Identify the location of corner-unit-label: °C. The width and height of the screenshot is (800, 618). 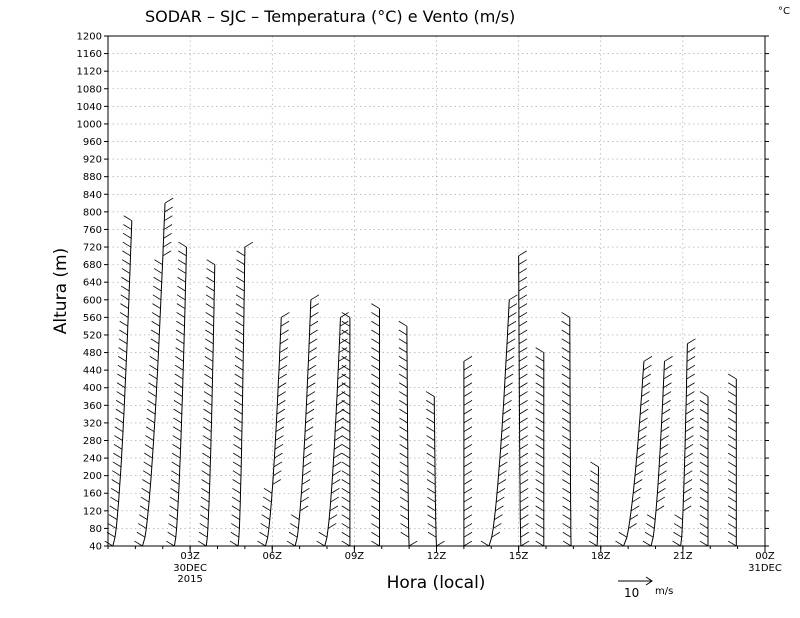
(784, 11).